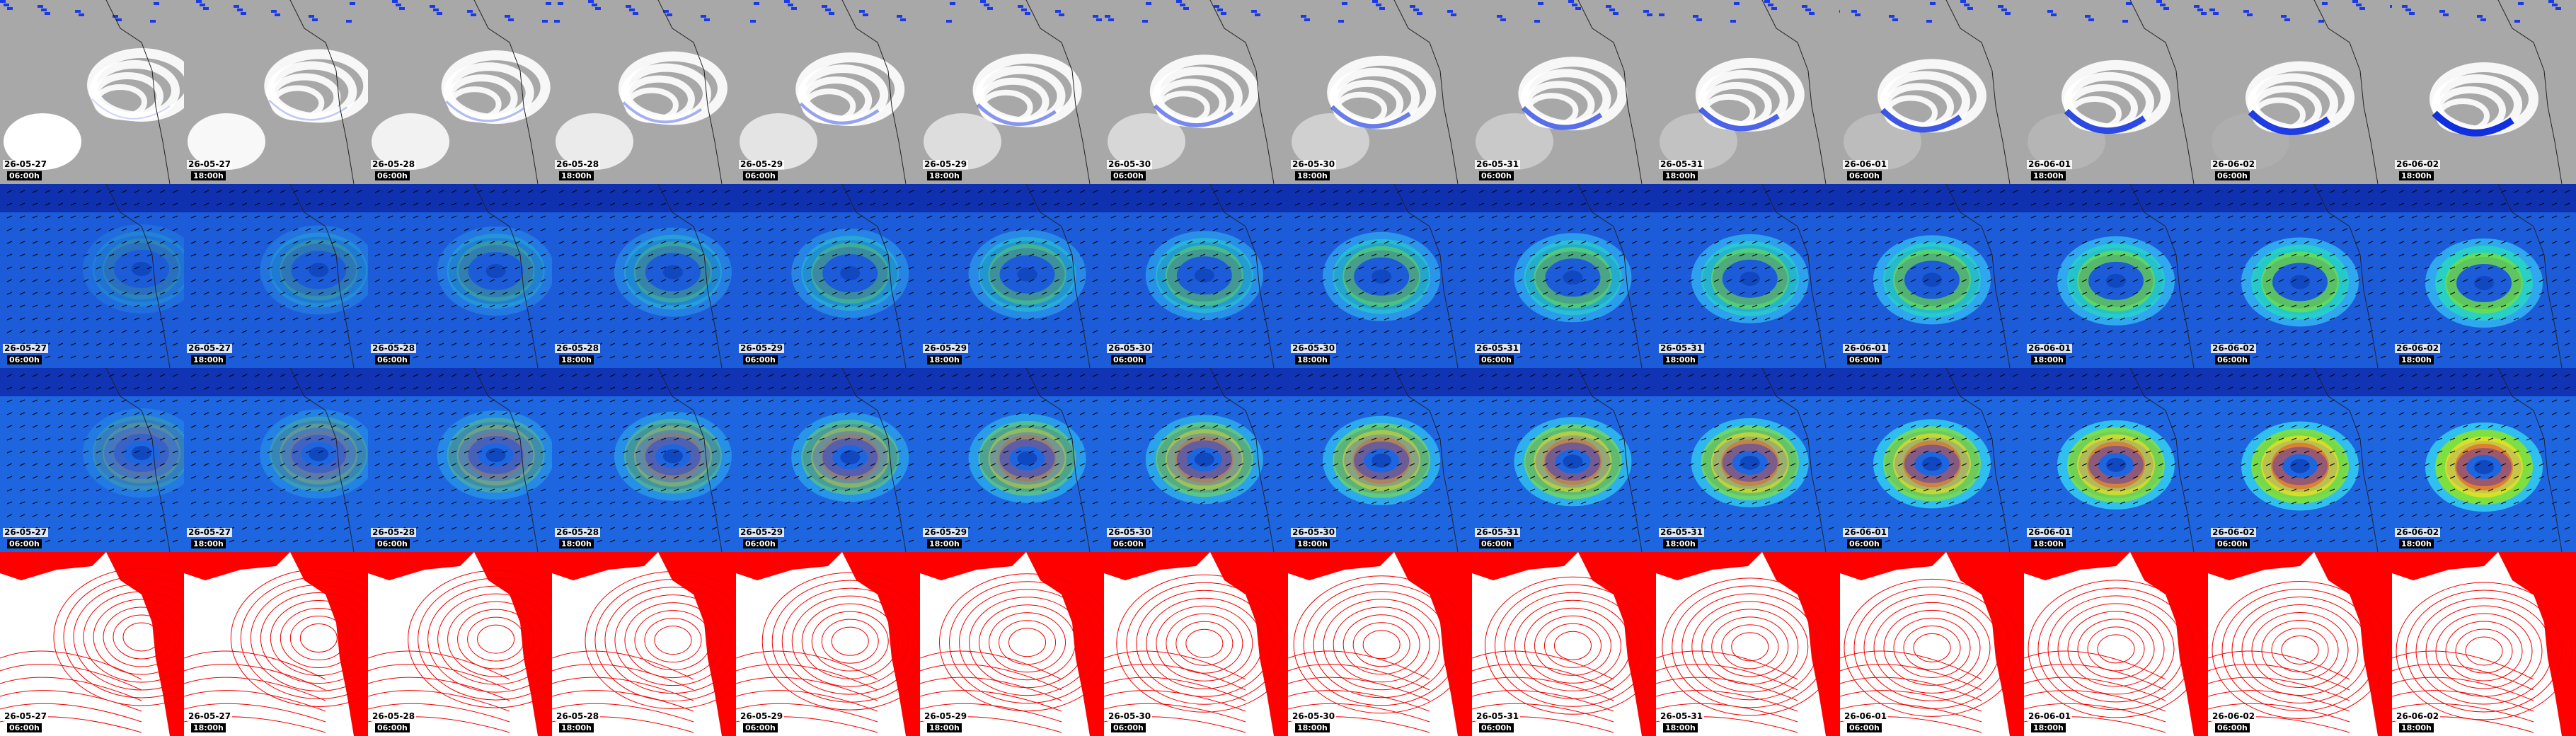 This screenshot has width=2576, height=736. I want to click on map, so click(644, 460).